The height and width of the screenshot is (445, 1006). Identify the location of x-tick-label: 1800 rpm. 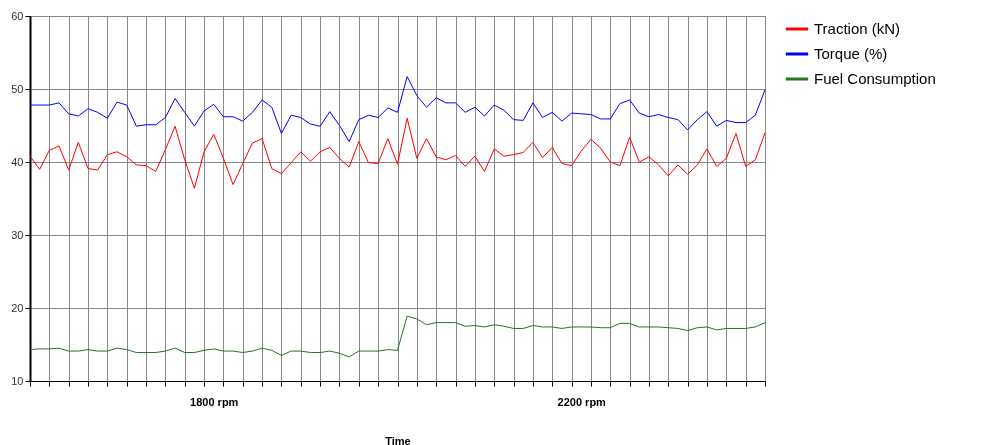
(214, 401).